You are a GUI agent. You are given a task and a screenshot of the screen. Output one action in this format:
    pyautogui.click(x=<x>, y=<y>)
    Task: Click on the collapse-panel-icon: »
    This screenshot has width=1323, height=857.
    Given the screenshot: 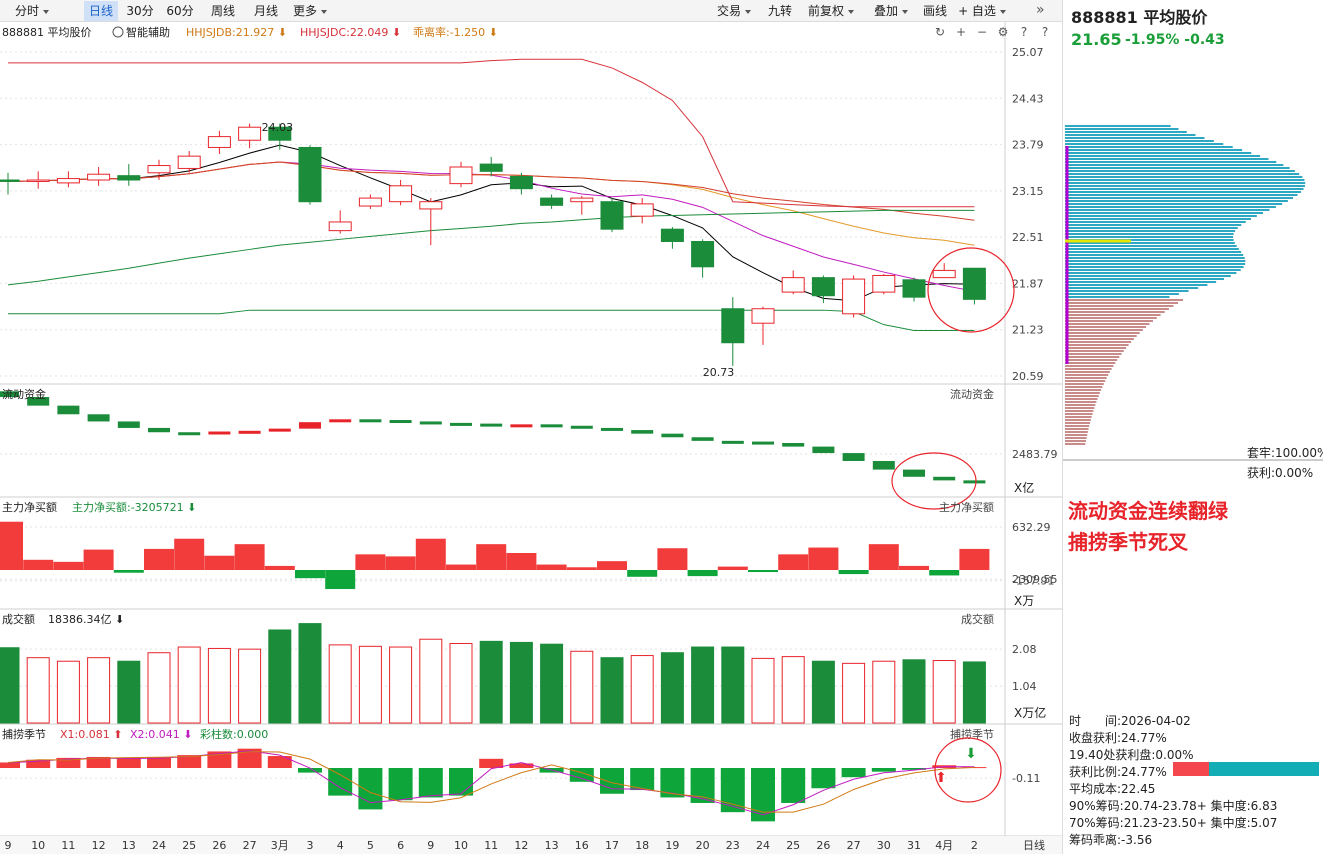 What is the action you would take?
    pyautogui.click(x=1040, y=10)
    